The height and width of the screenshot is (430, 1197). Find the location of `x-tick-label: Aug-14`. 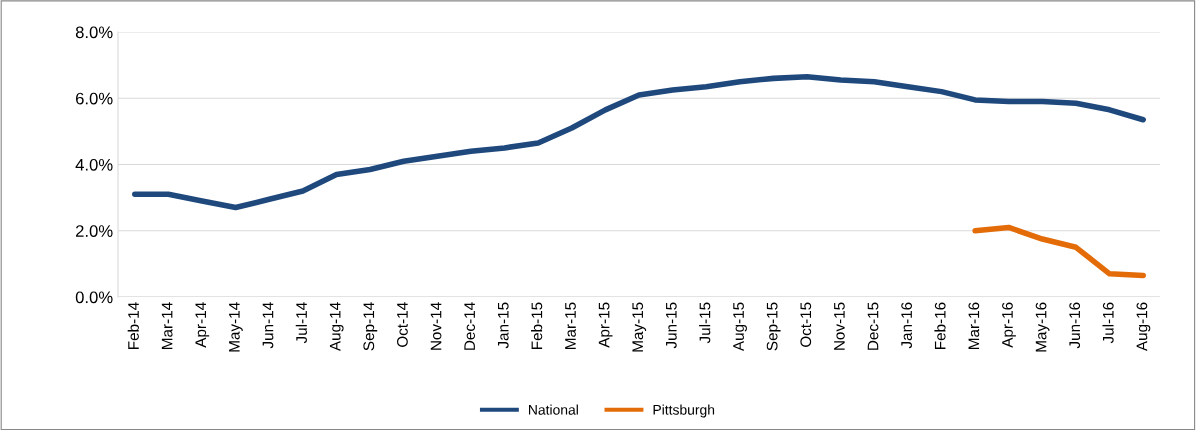

x-tick-label: Aug-14 is located at coordinates (336, 327).